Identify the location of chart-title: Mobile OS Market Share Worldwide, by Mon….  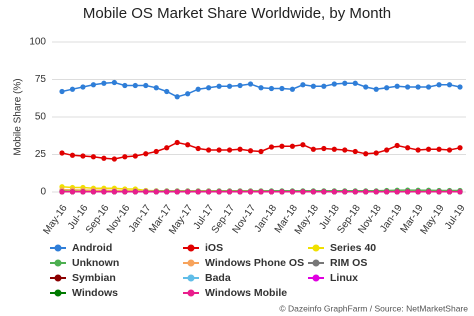
(237, 13).